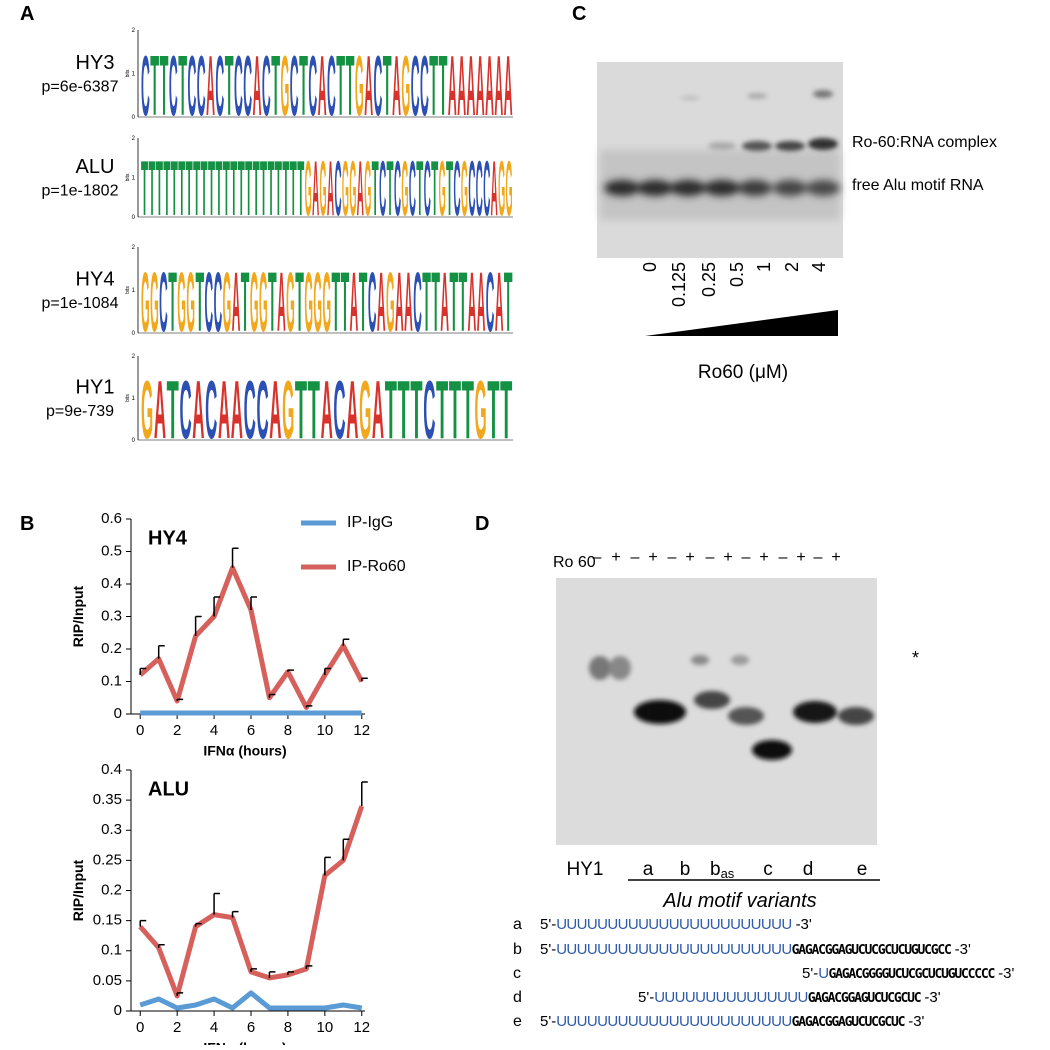 This screenshot has width=1050, height=1050. Describe the element at coordinates (80, 411) in the screenshot. I see `logo-pvalue: p=9e-739` at that location.